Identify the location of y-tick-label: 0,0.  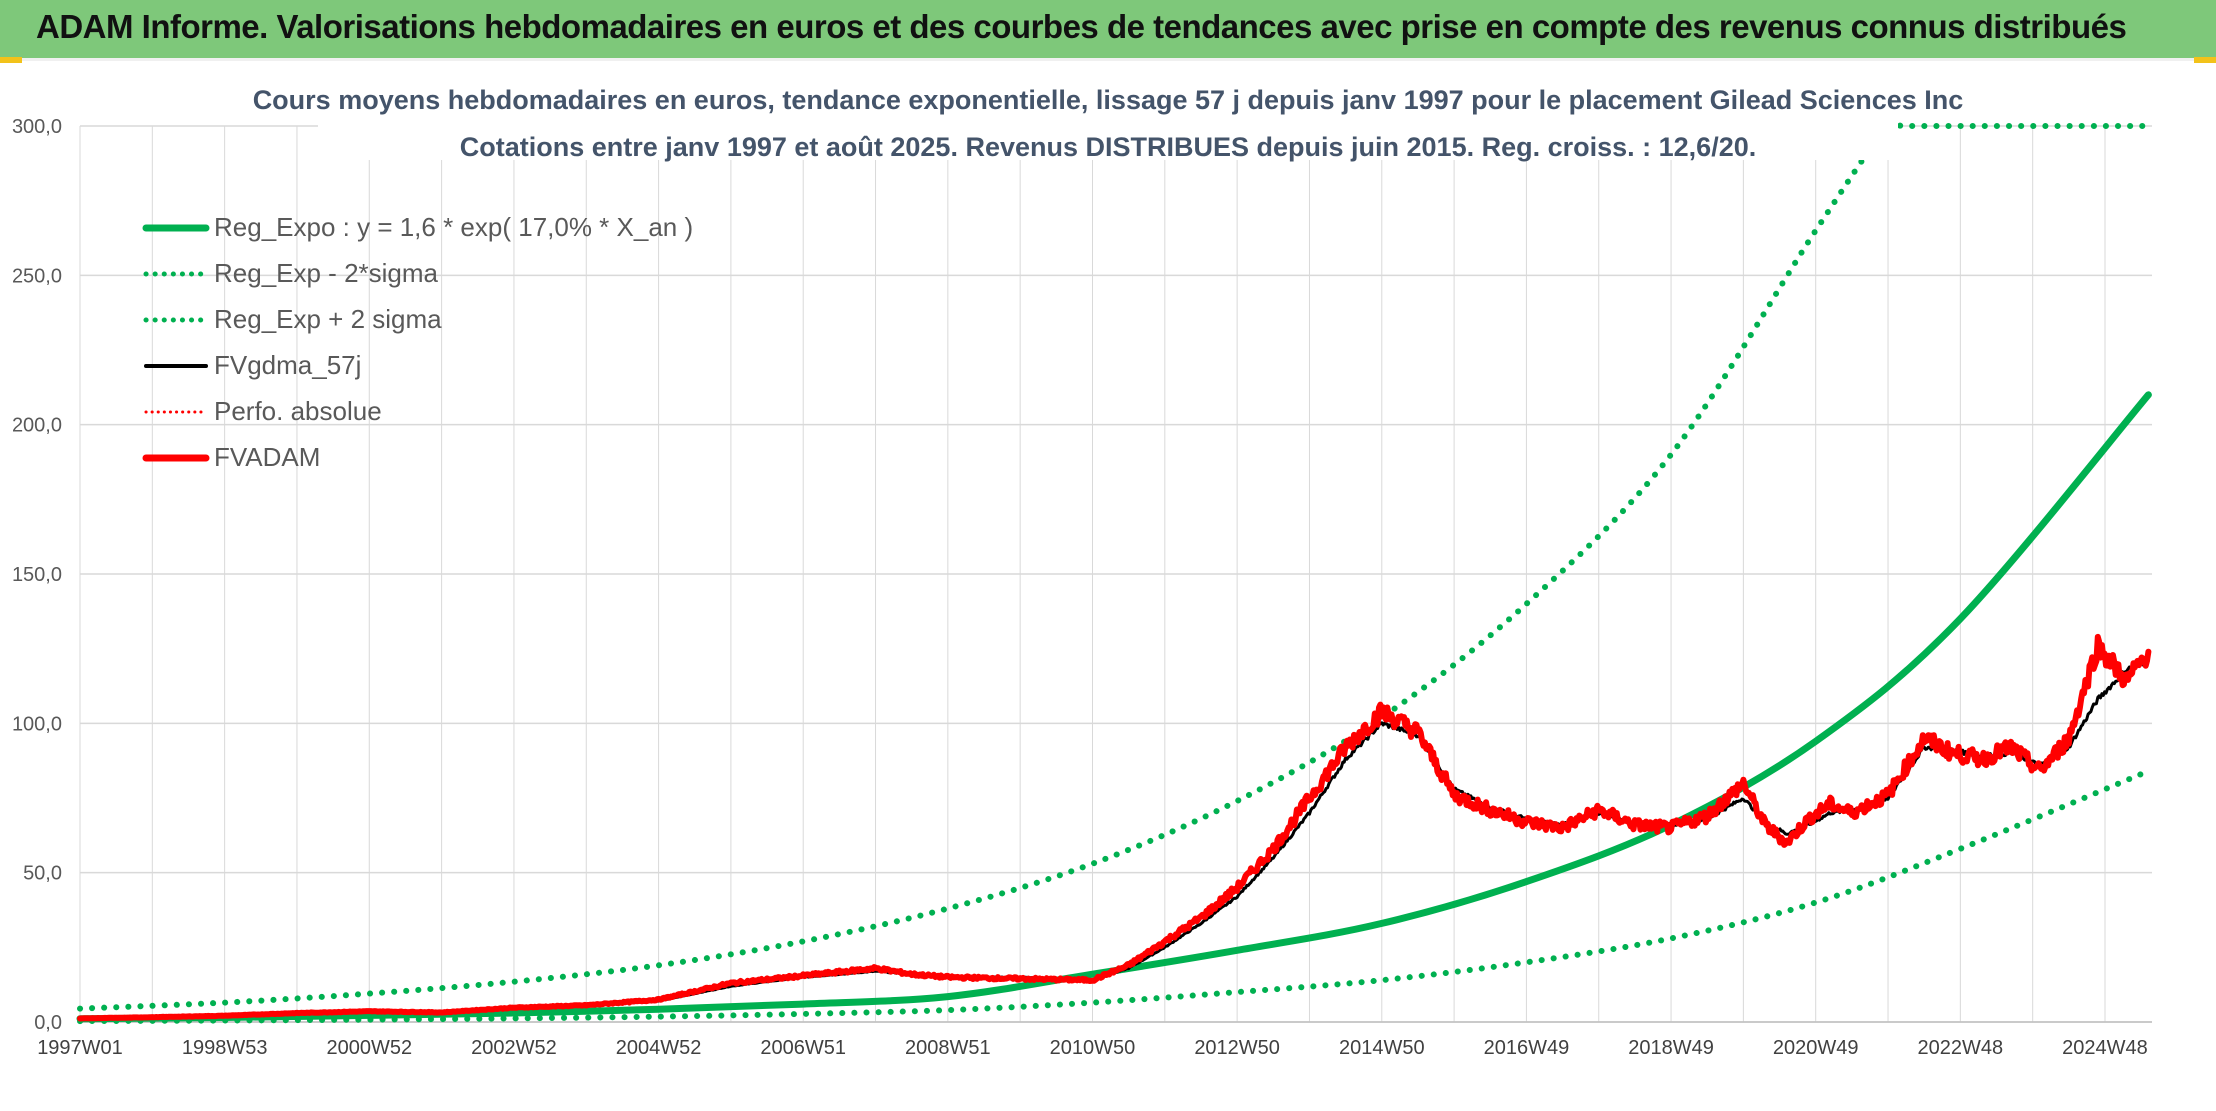
(48, 1023).